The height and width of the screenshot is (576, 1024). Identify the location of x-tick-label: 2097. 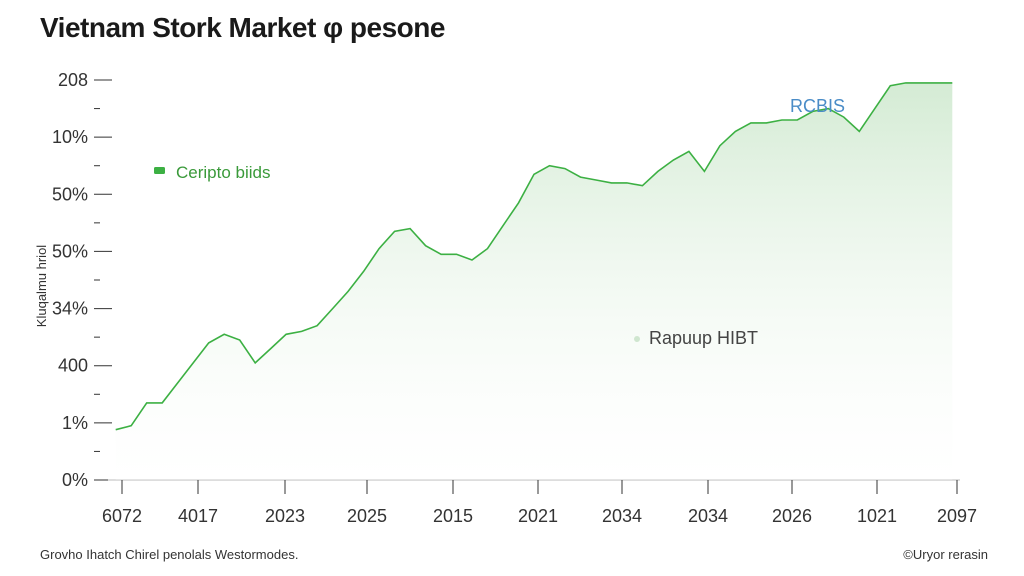
(957, 516).